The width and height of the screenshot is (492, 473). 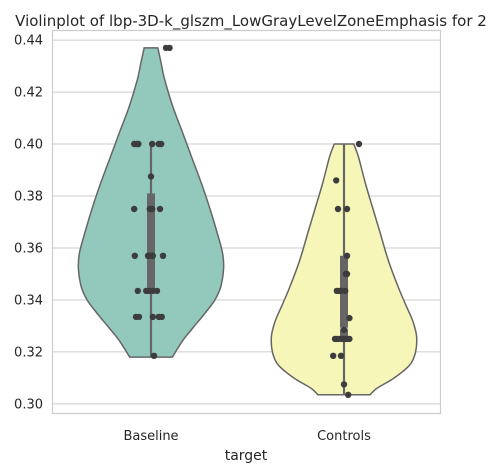 I want to click on y-tick-label: 0.40, so click(x=28, y=145).